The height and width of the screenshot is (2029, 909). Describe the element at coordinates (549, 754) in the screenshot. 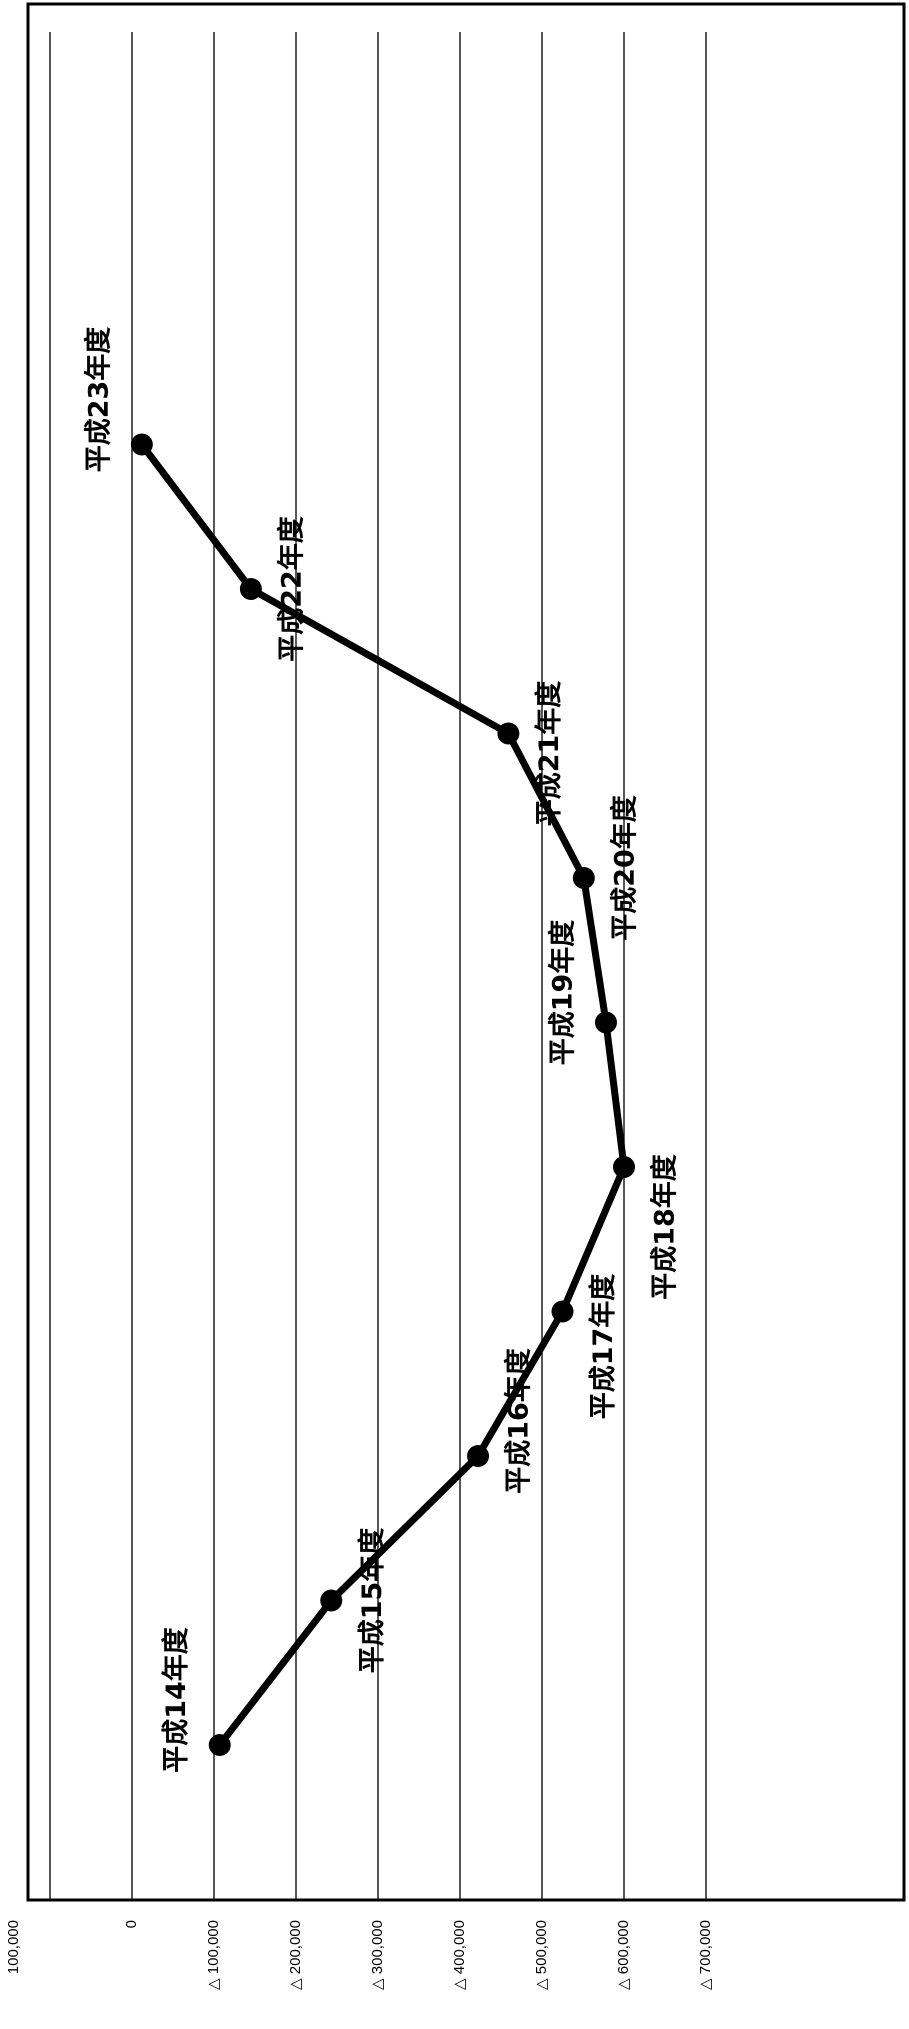

I see `data-label-7: 平成21年度` at that location.